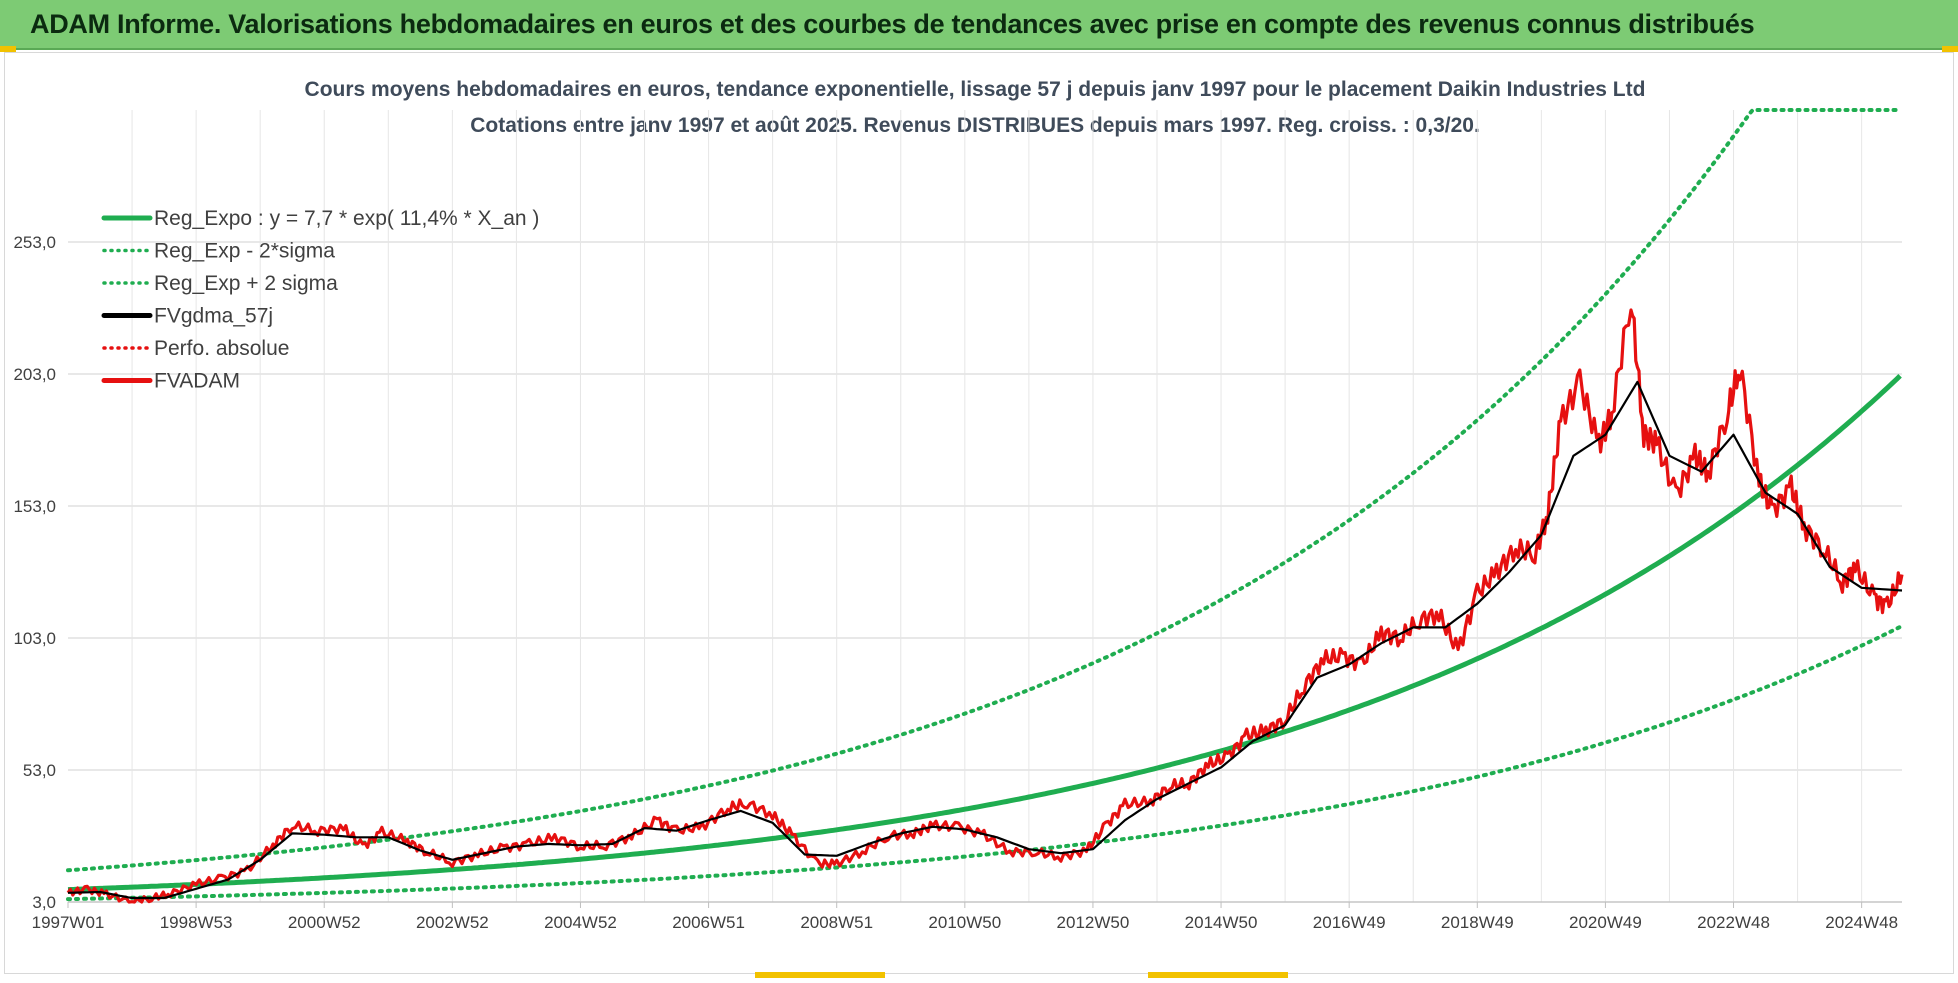 The width and height of the screenshot is (1958, 983). I want to click on x-tick-label: 2010W50, so click(964, 922).